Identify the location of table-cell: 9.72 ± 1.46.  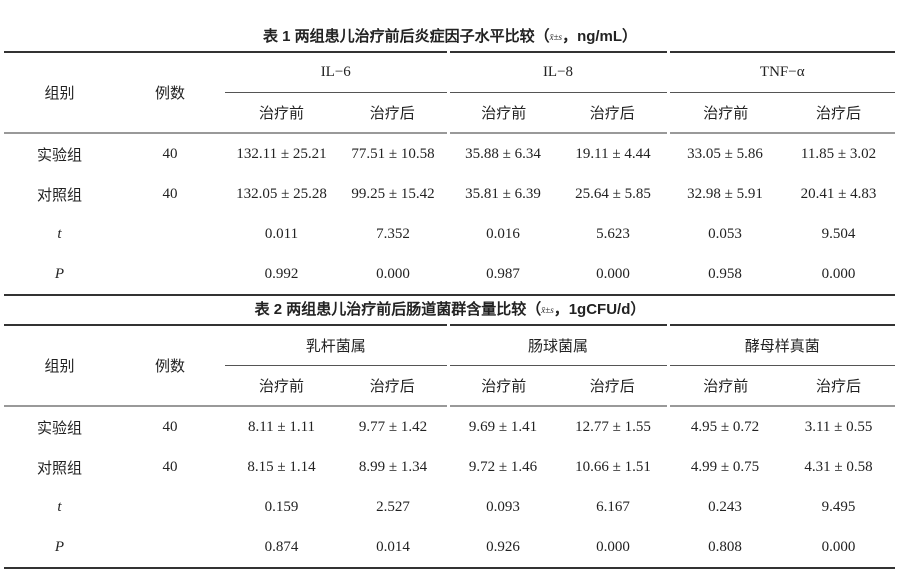
(503, 466).